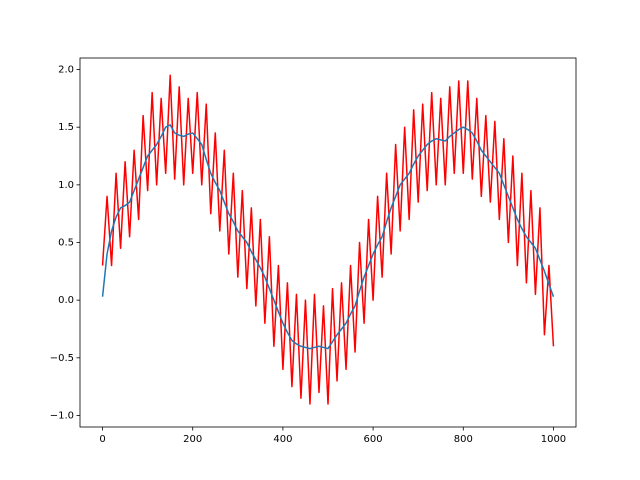 Image resolution: width=640 pixels, height=480 pixels. I want to click on x-tick-label: 800, so click(463, 439).